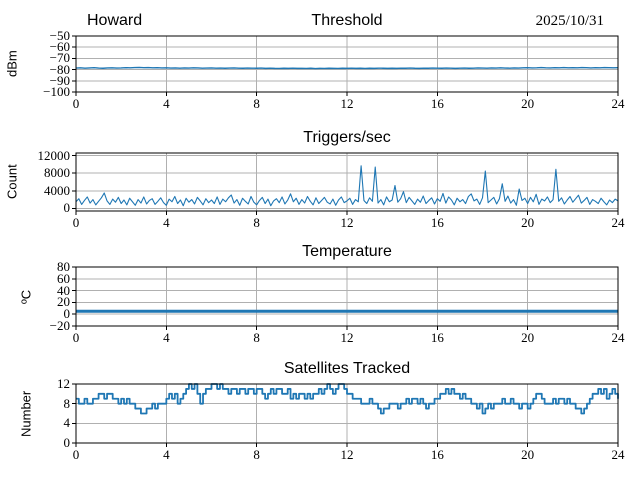 The width and height of the screenshot is (640, 480). Describe the element at coordinates (56, 91) in the screenshot. I see `y-tick-label: −100` at that location.